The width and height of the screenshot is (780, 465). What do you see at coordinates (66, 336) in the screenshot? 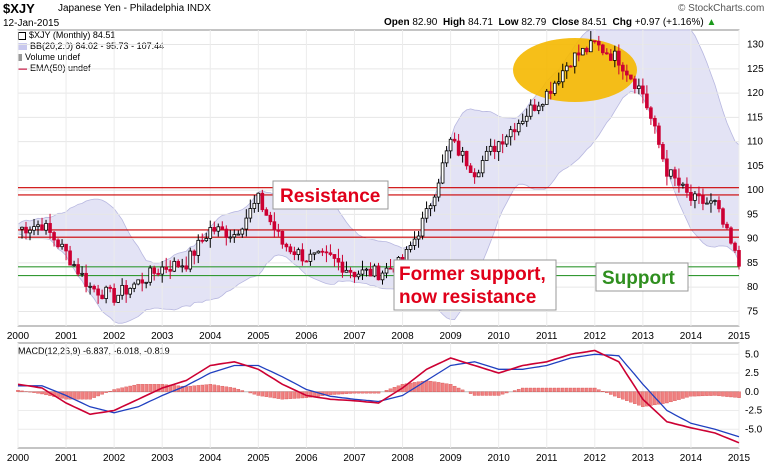
I see `price-x-tick-label: 2001` at bounding box center [66, 336].